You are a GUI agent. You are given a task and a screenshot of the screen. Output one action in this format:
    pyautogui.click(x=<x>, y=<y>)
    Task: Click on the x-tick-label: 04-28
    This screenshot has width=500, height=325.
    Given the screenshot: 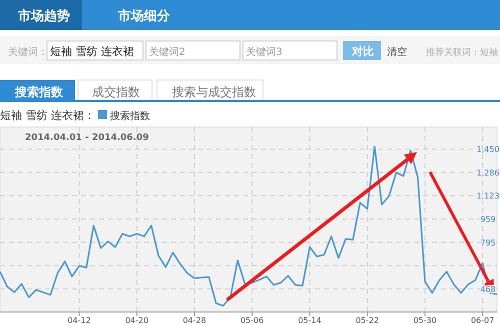 What is the action you would take?
    pyautogui.click(x=194, y=320)
    